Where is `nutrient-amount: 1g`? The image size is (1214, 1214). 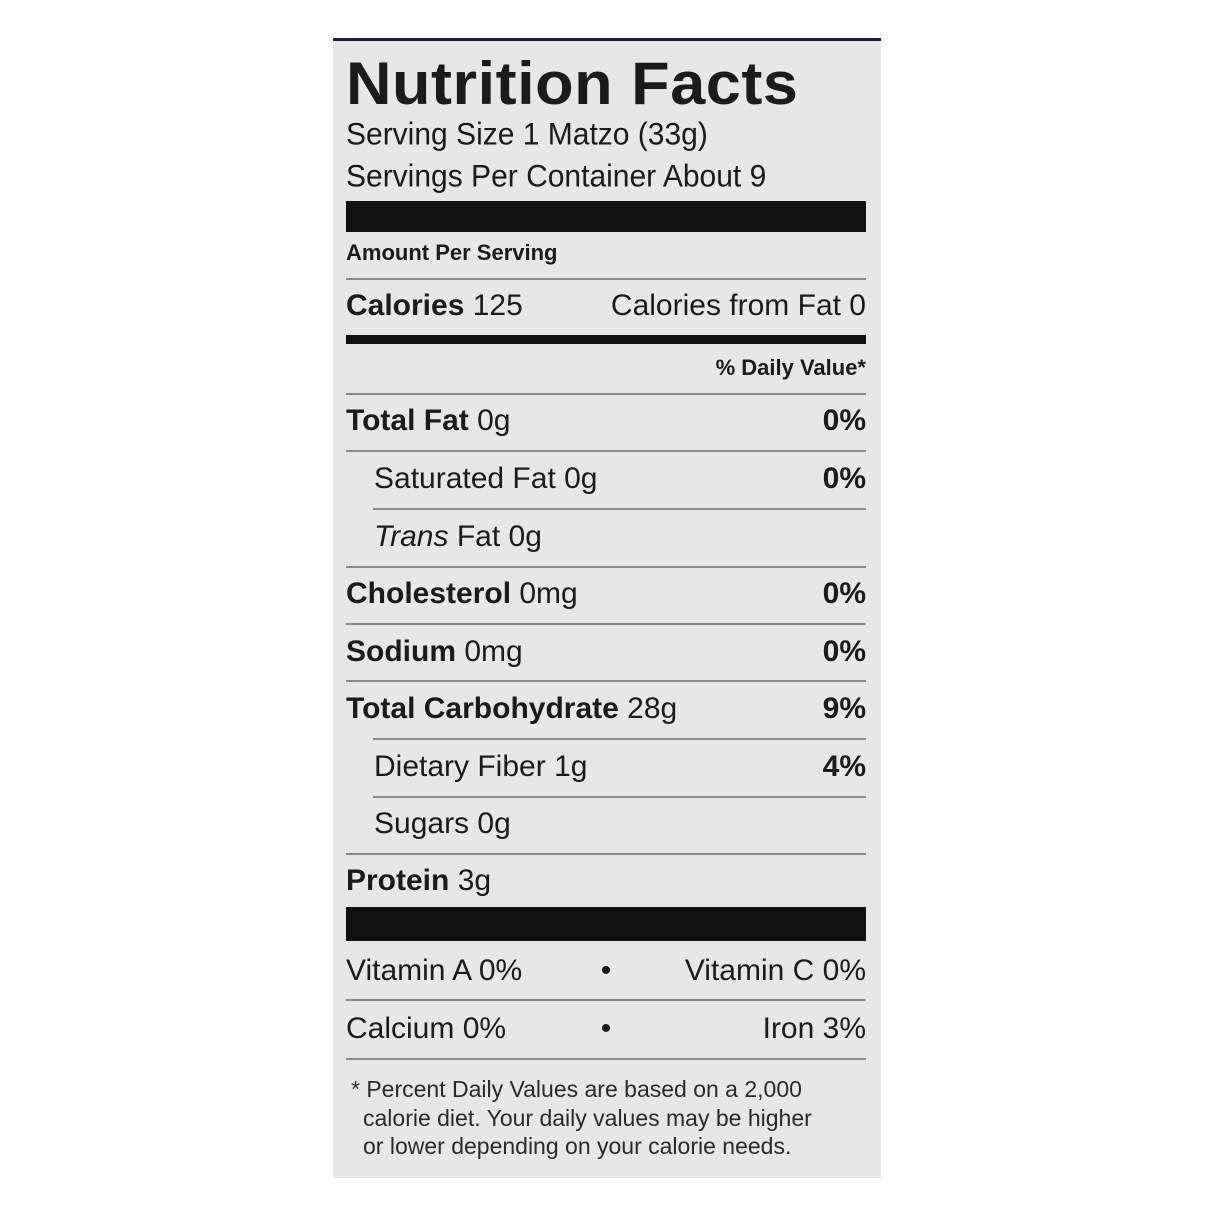 nutrient-amount: 1g is located at coordinates (571, 766).